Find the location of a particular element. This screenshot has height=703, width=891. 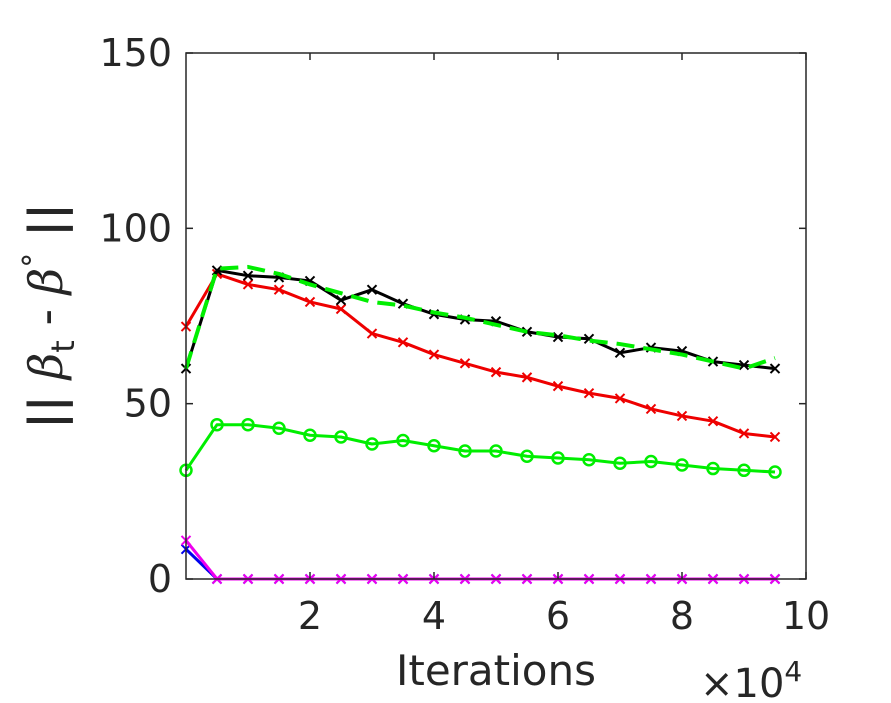

x-multiplier: ×104 is located at coordinates (751, 679).